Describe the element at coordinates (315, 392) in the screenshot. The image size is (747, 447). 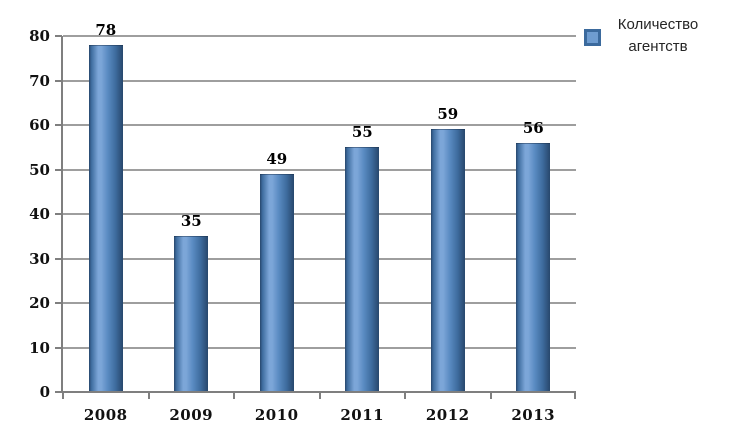
I see `x-axis-line` at that location.